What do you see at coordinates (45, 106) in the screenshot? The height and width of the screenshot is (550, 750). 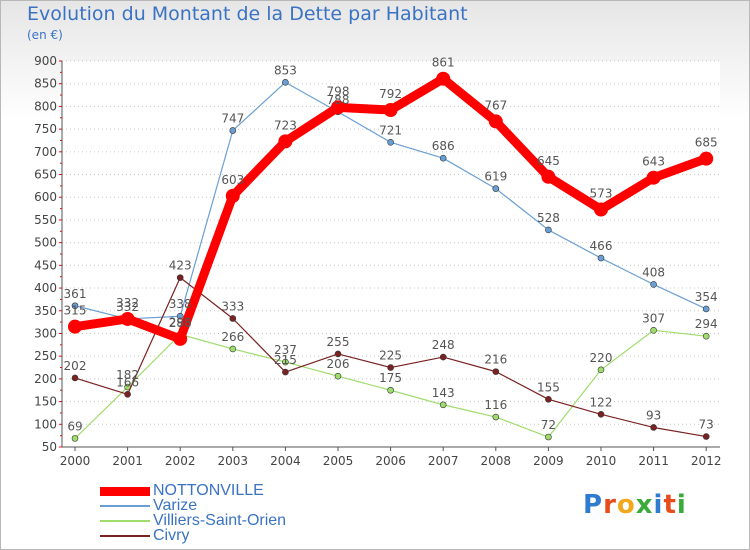 I see `y-tick-label: 800` at bounding box center [45, 106].